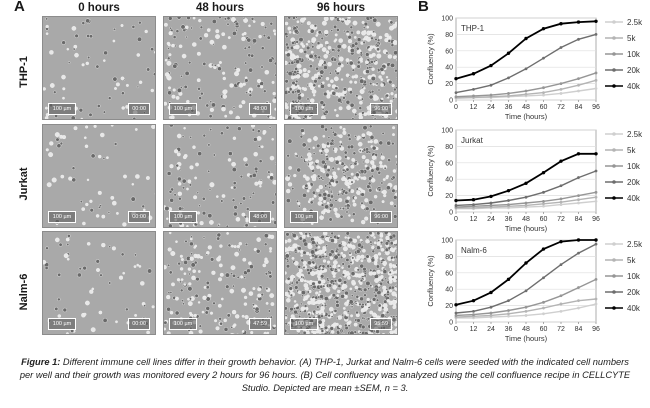 The width and height of the screenshot is (650, 408). What do you see at coordinates (526, 338) in the screenshot?
I see `x-axis-label: Time (hours)` at bounding box center [526, 338].